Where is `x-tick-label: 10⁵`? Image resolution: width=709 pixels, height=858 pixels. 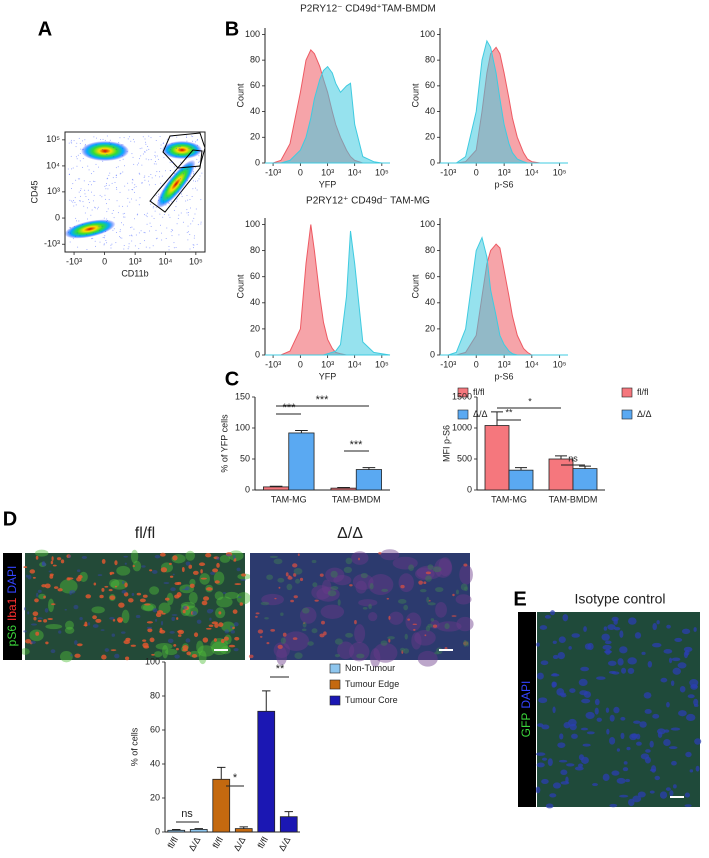 x-tick-label: 10⁵ is located at coordinates (382, 172).